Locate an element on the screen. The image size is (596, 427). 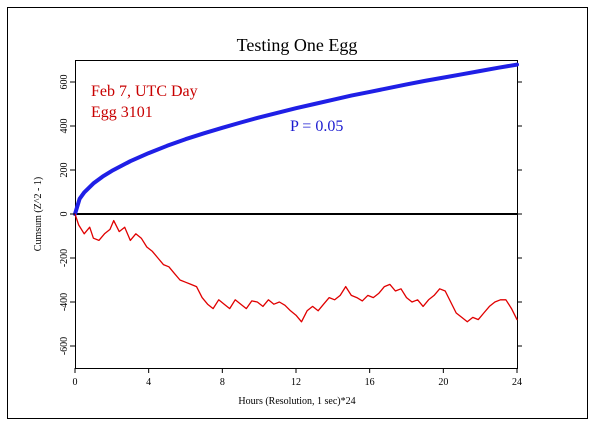
y-tick-label: 400 is located at coordinates (64, 126).